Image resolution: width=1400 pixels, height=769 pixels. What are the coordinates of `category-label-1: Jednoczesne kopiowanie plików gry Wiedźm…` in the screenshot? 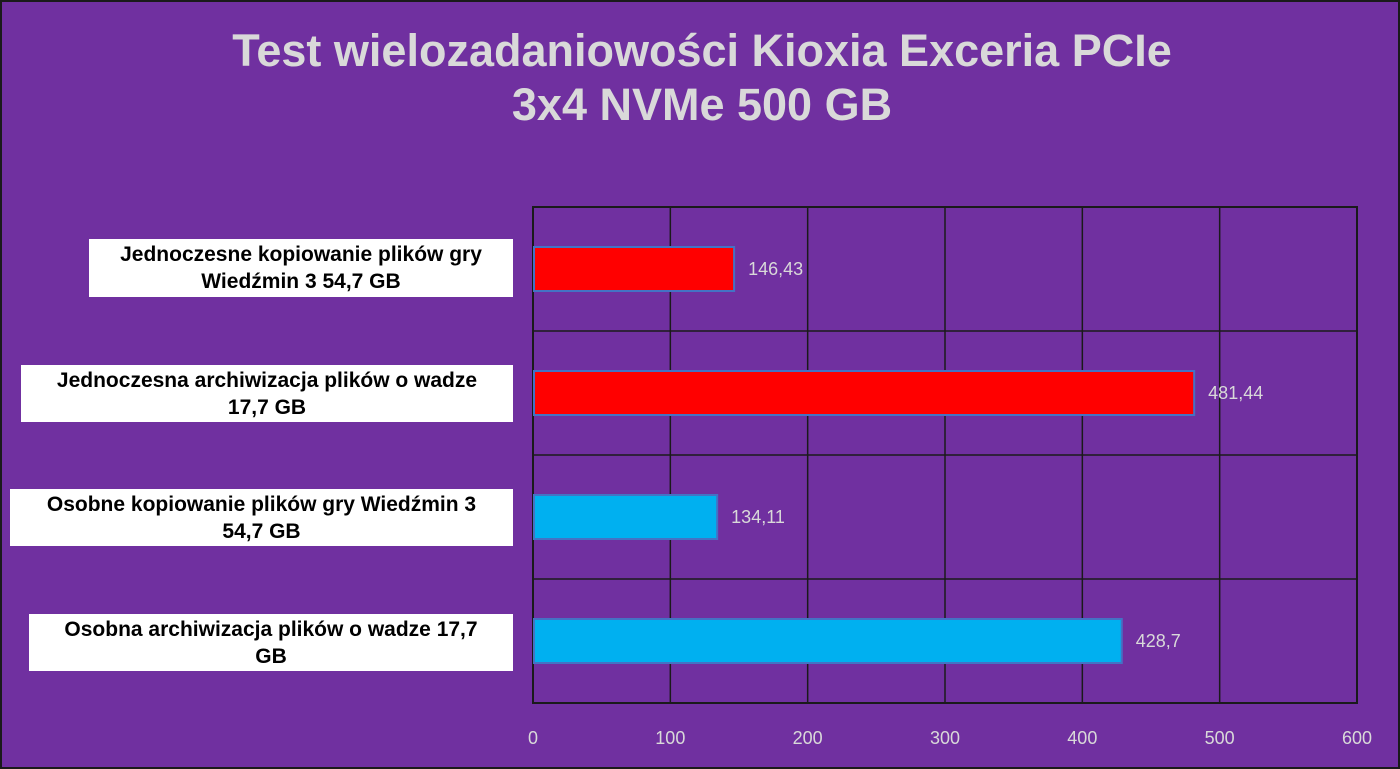 It's located at (301, 268).